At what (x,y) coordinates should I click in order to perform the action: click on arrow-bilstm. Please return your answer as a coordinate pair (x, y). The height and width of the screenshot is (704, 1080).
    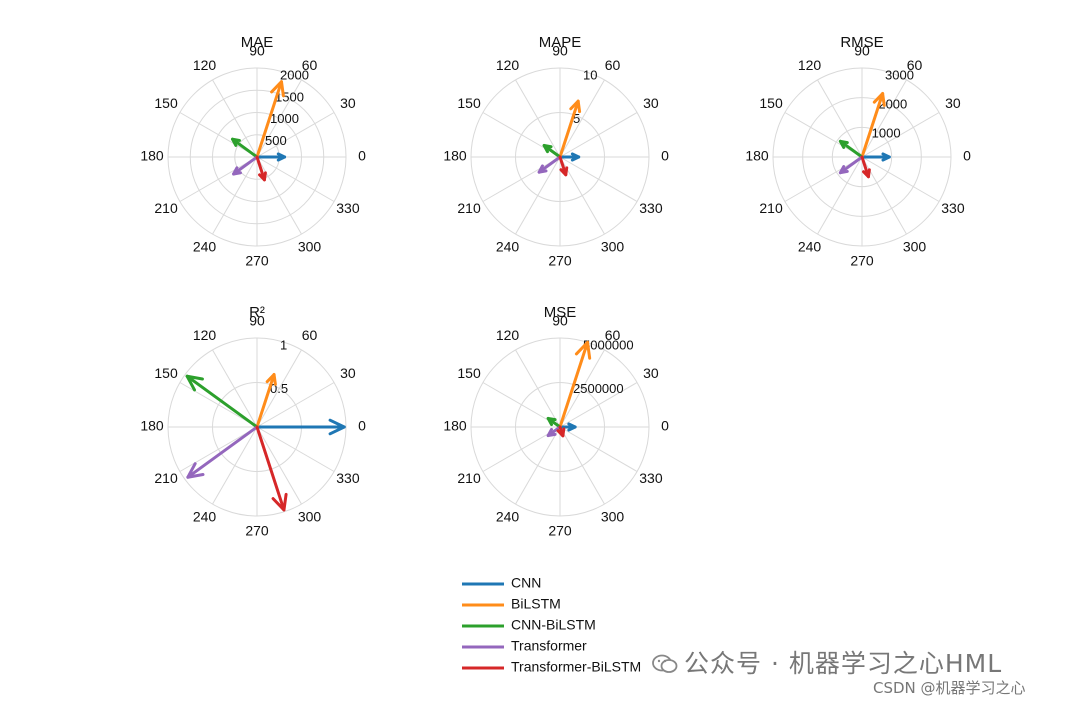
    Looking at the image, I should click on (575, 384).